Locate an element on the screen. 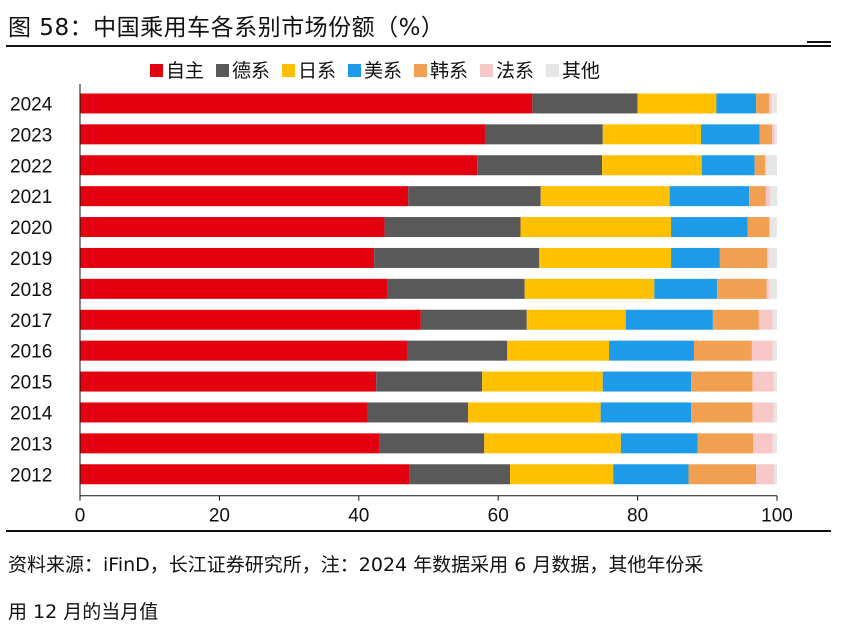 This screenshot has width=845, height=629. legend-label-0: 自主 is located at coordinates (185, 71).